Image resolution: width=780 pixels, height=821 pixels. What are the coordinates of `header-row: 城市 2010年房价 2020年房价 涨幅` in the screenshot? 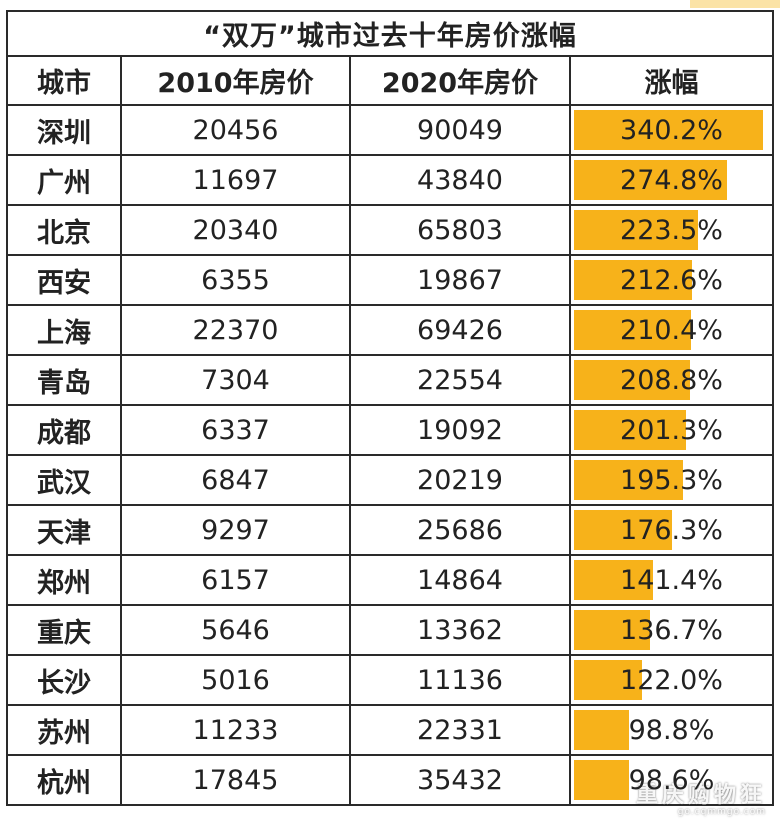 It's located at (390, 80).